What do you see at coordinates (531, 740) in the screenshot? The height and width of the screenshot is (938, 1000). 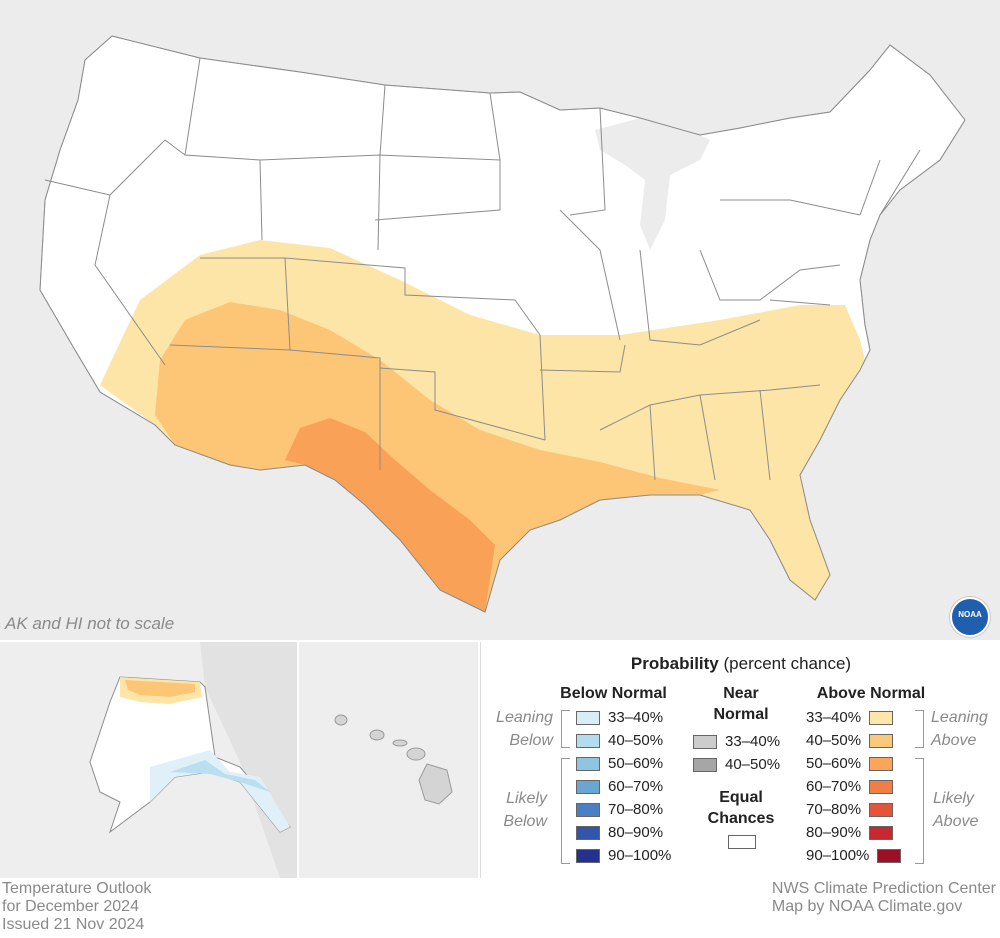 I see `below-leaning-label-2: Below` at bounding box center [531, 740].